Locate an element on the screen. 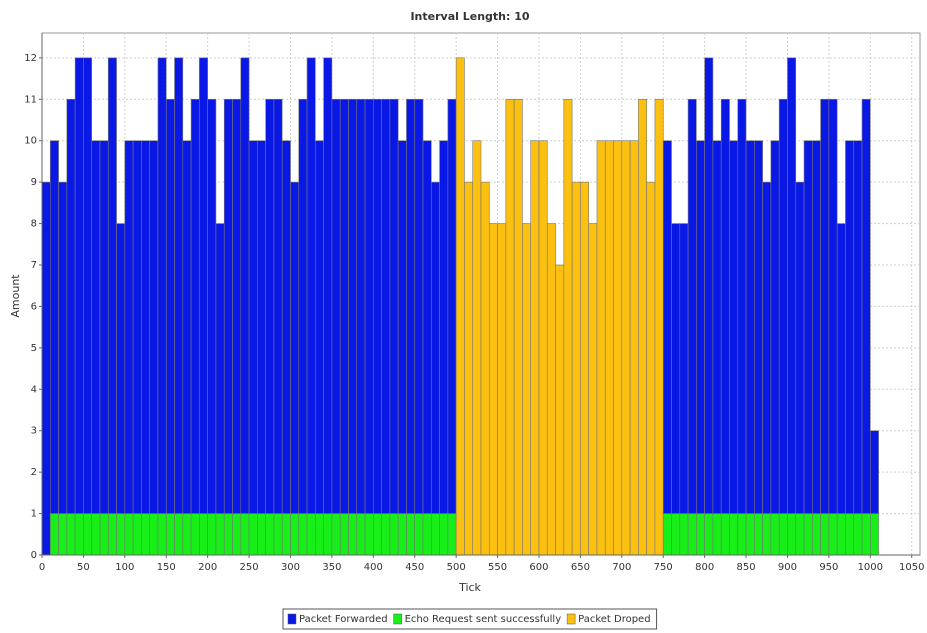  y-tick-label: 8 is located at coordinates (34, 224).